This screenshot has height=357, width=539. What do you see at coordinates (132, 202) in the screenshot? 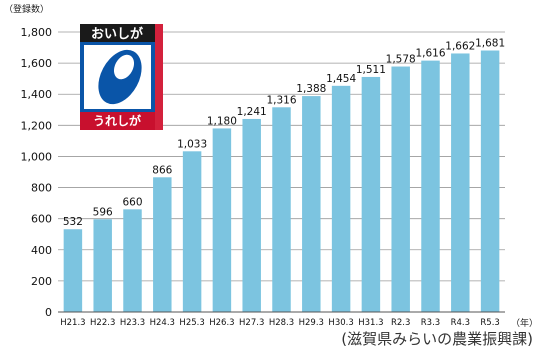
I see `bar-value-label: 660` at bounding box center [132, 202].